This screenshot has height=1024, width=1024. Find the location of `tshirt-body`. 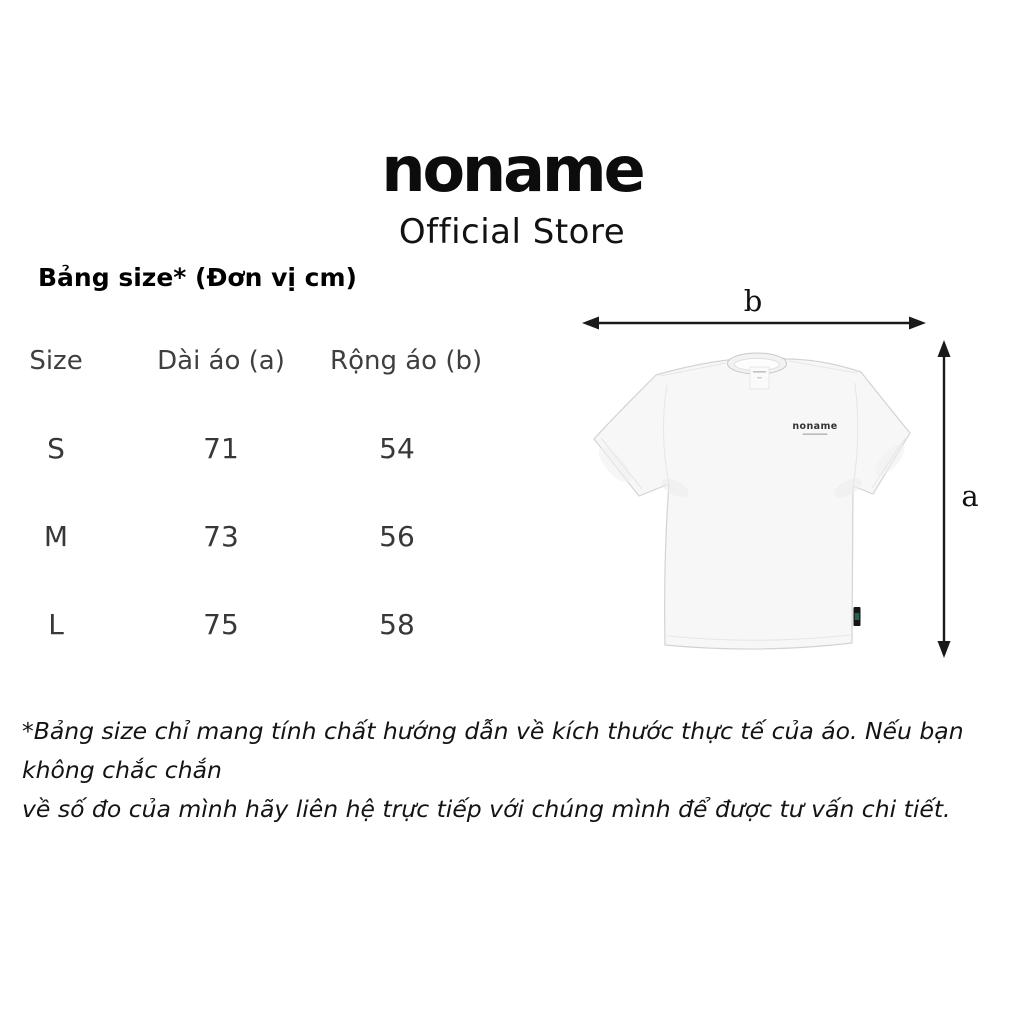

tshirt-body is located at coordinates (752, 502).